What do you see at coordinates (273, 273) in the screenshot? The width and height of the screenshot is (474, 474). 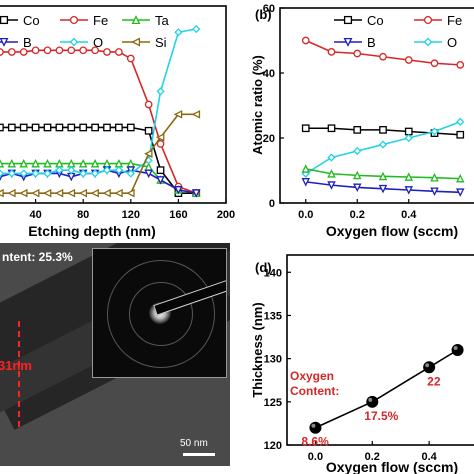 I see `y-tick-label: 140` at bounding box center [273, 273].